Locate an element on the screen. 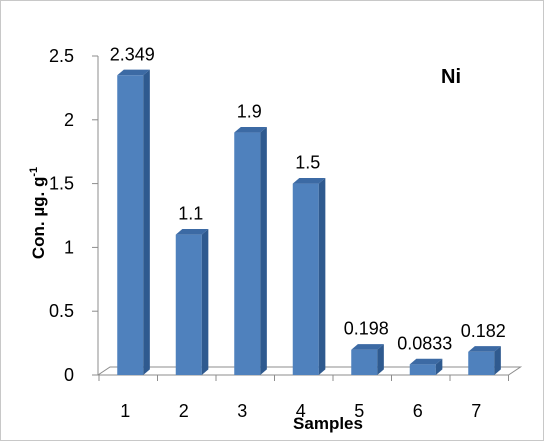 This screenshot has width=544, height=441. y-axis-title-main: Con. µg. g is located at coordinates (38, 218).